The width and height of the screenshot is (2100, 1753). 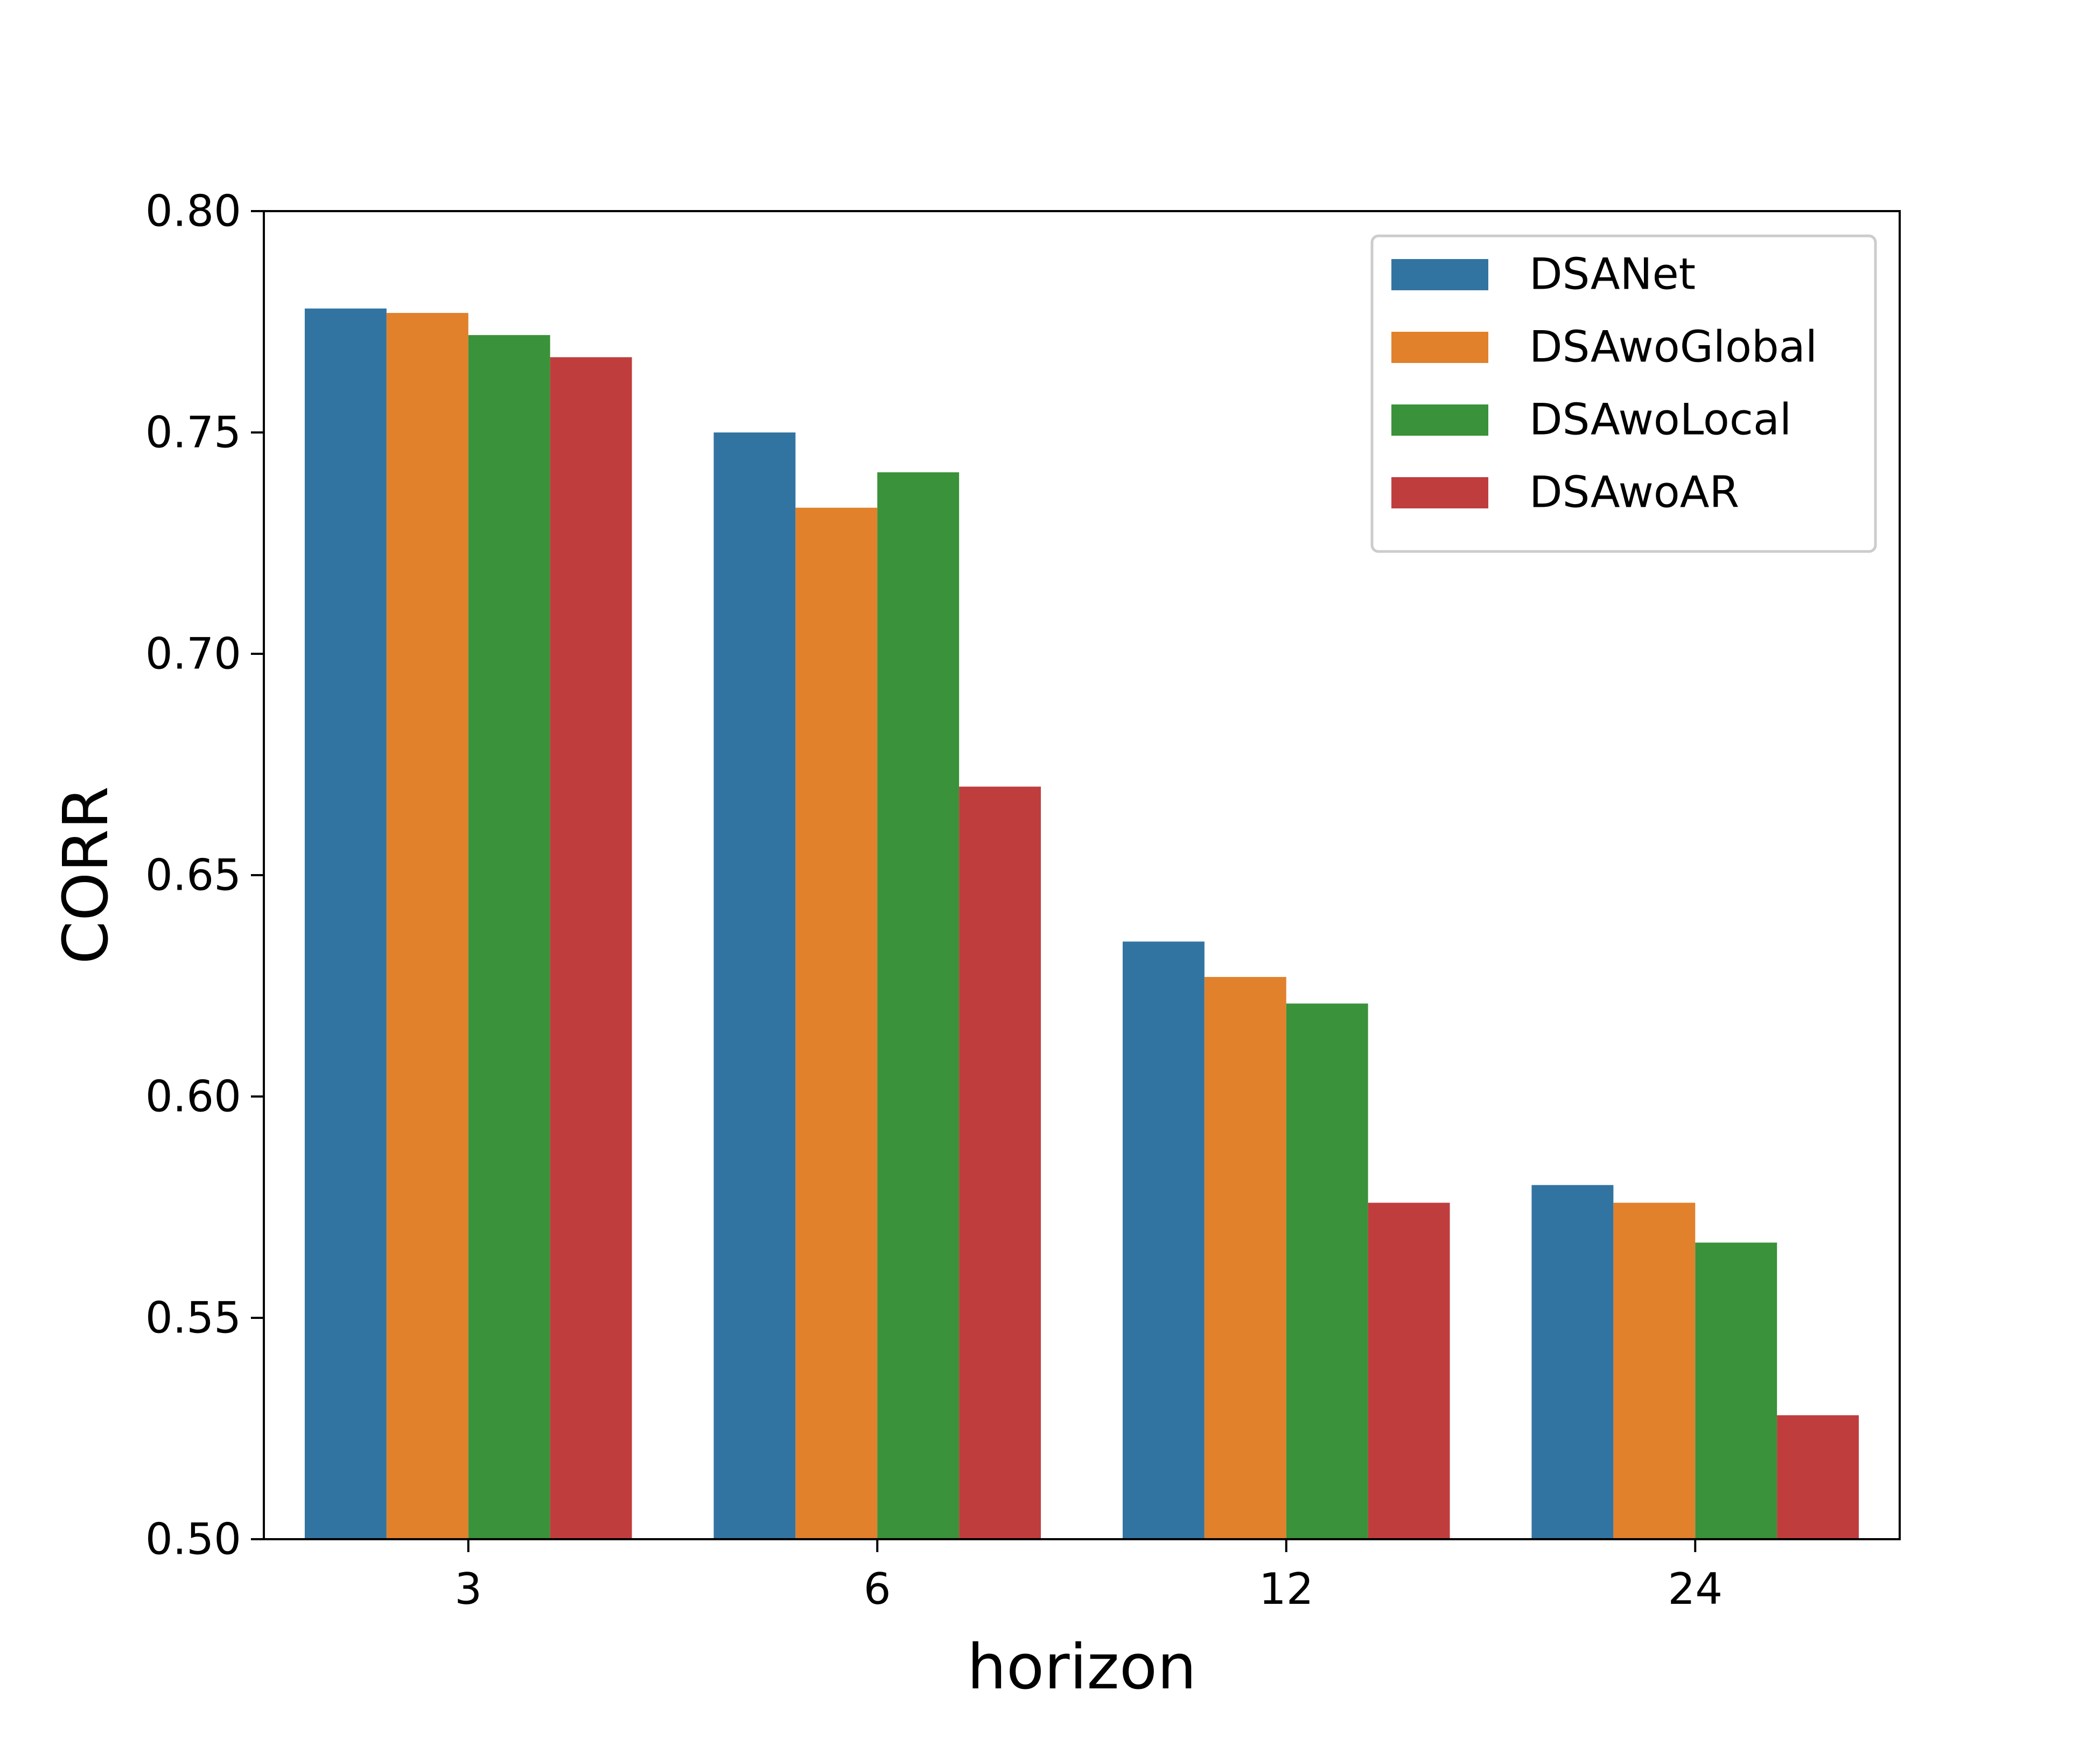 I want to click on legend-swatch-DSANet, so click(x=1439, y=274).